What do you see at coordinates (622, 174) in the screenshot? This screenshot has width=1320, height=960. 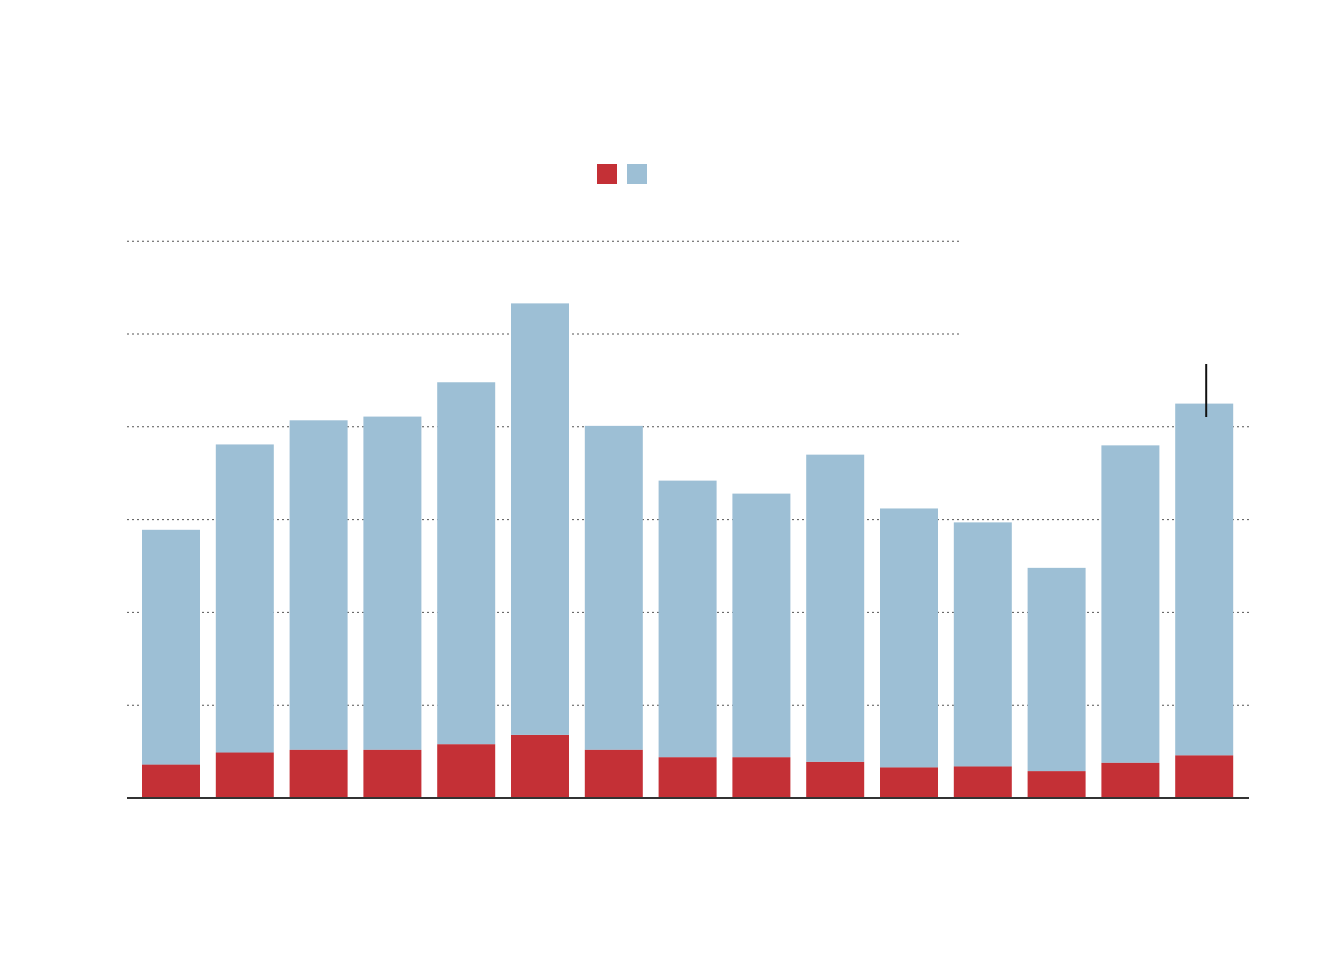 I see `legend` at bounding box center [622, 174].